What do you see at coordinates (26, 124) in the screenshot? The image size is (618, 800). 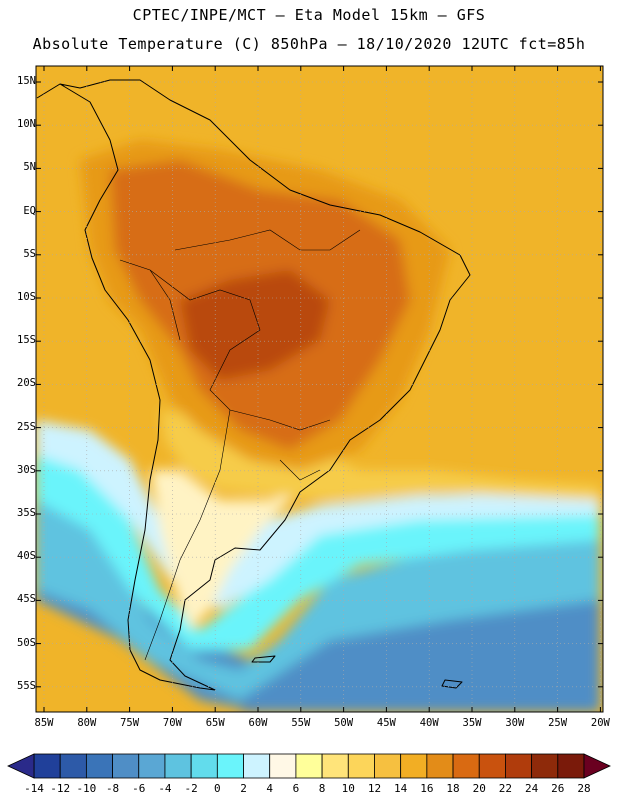 I see `latitude-label: 10N` at bounding box center [26, 124].